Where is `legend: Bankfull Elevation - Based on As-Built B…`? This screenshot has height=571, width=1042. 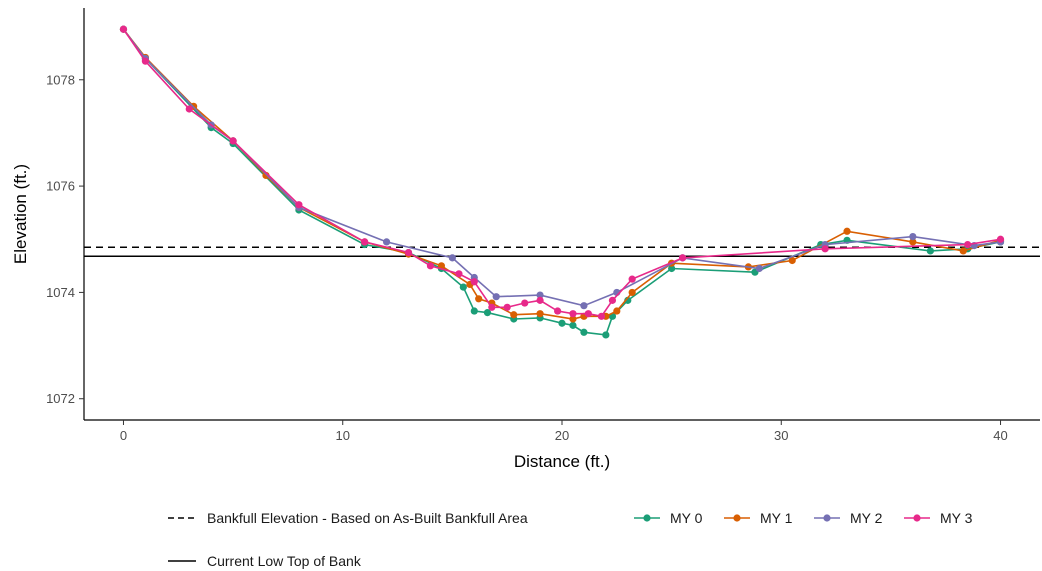
legend: Bankfull Elevation - Based on As-Built B… is located at coordinates (570, 539).